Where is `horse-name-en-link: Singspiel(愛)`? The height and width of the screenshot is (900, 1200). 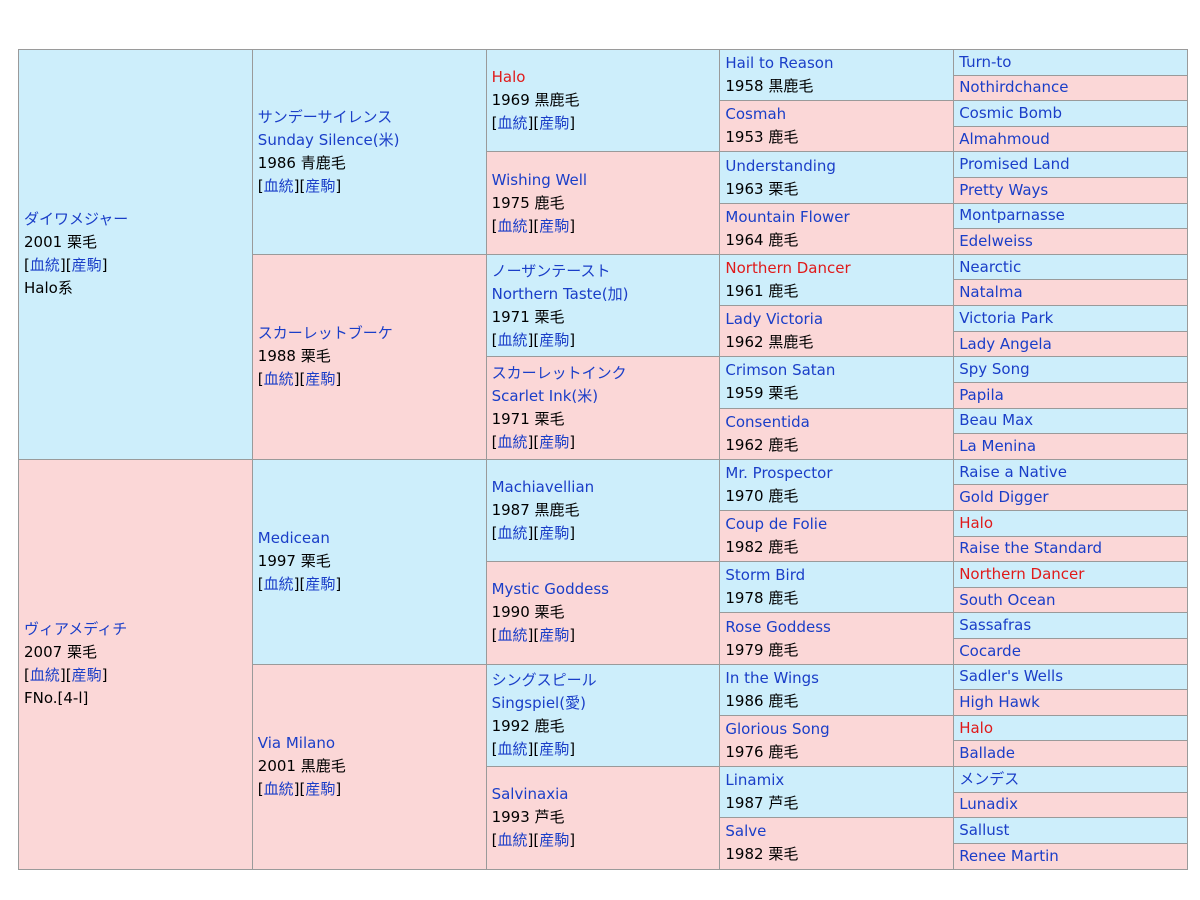 horse-name-en-link: Singspiel(愛) is located at coordinates (538, 703).